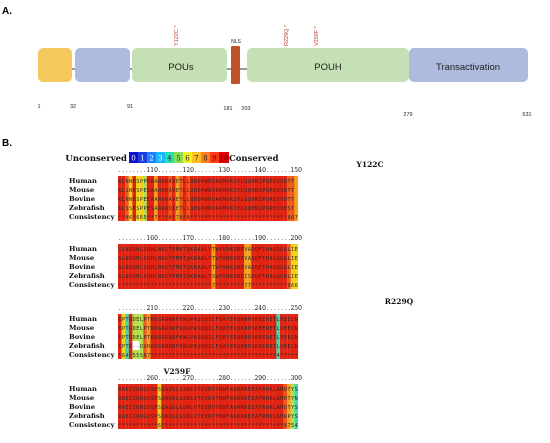 The image size is (550, 443). I want to click on residue-letter: C, so click(130, 399).